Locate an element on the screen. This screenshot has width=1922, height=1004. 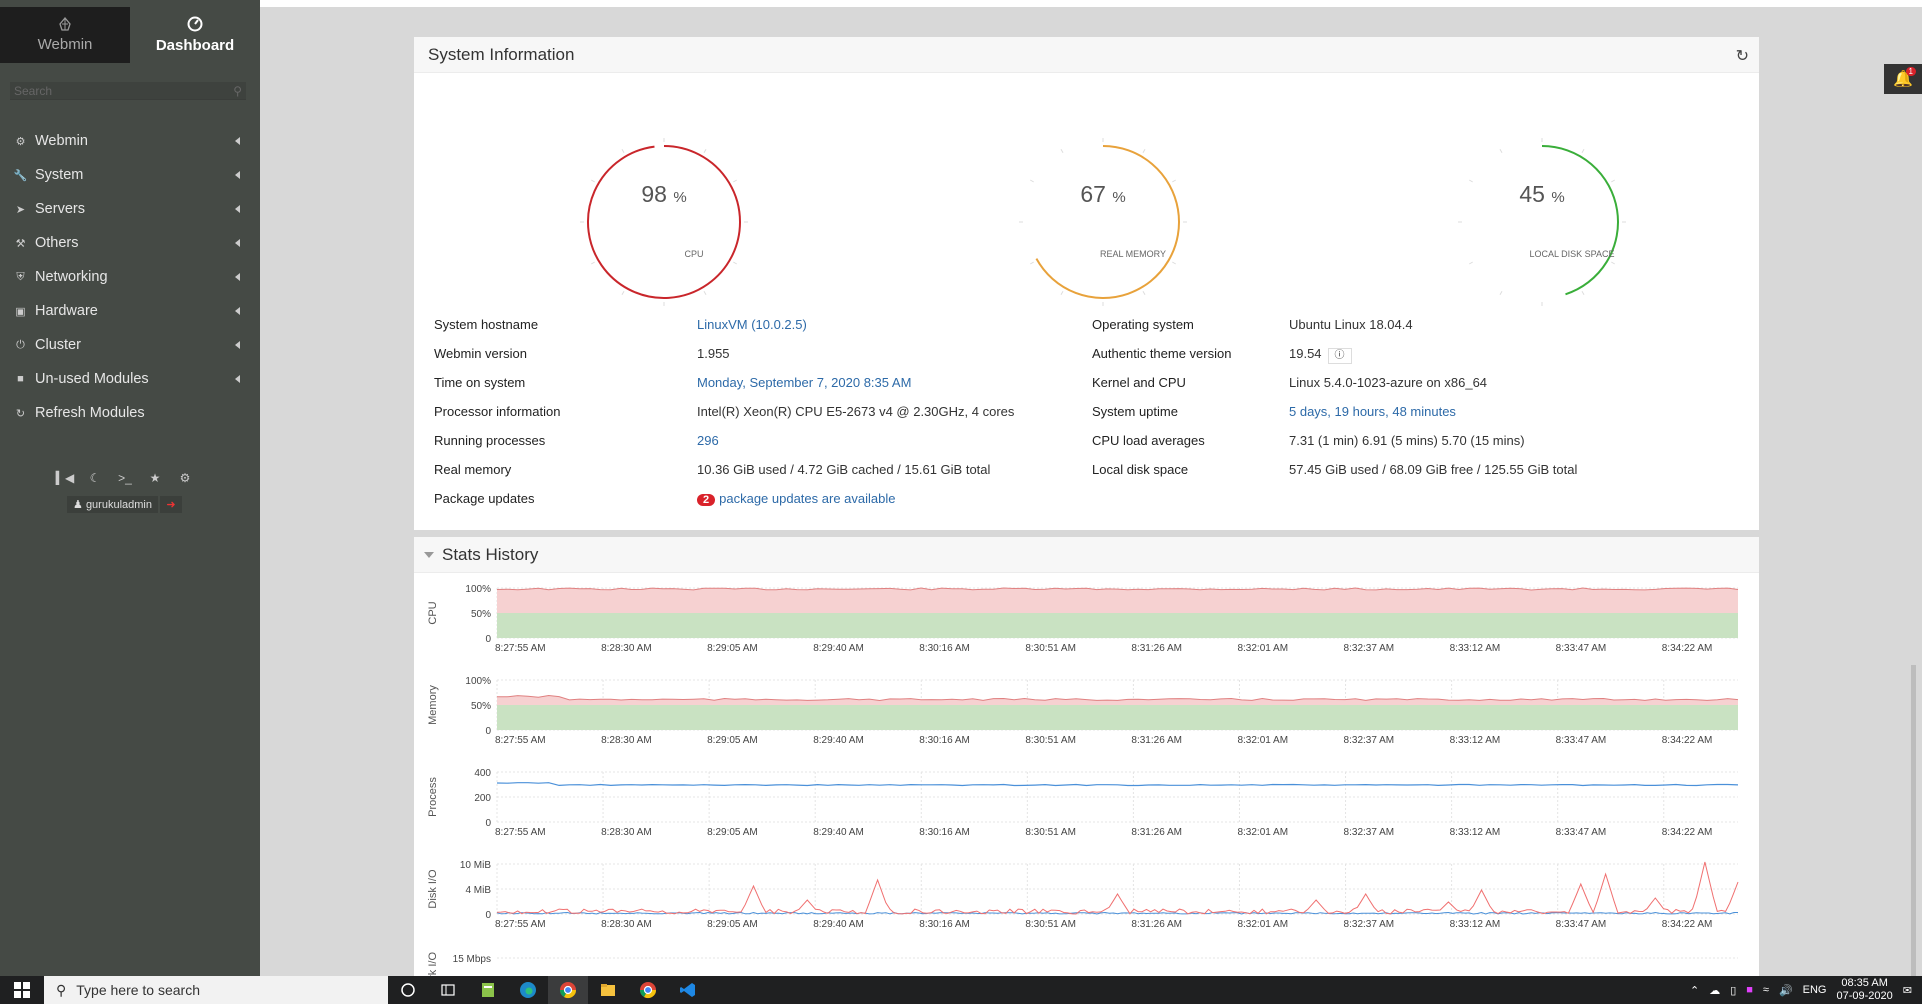
sidebar-tabs: Webmin Dashboard is located at coordinates (130, 35).